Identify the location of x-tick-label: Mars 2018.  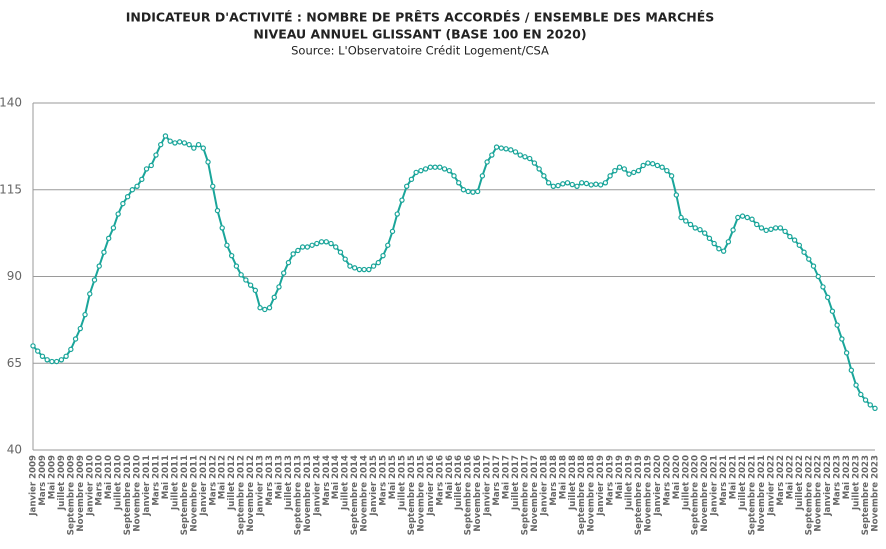
(554, 480).